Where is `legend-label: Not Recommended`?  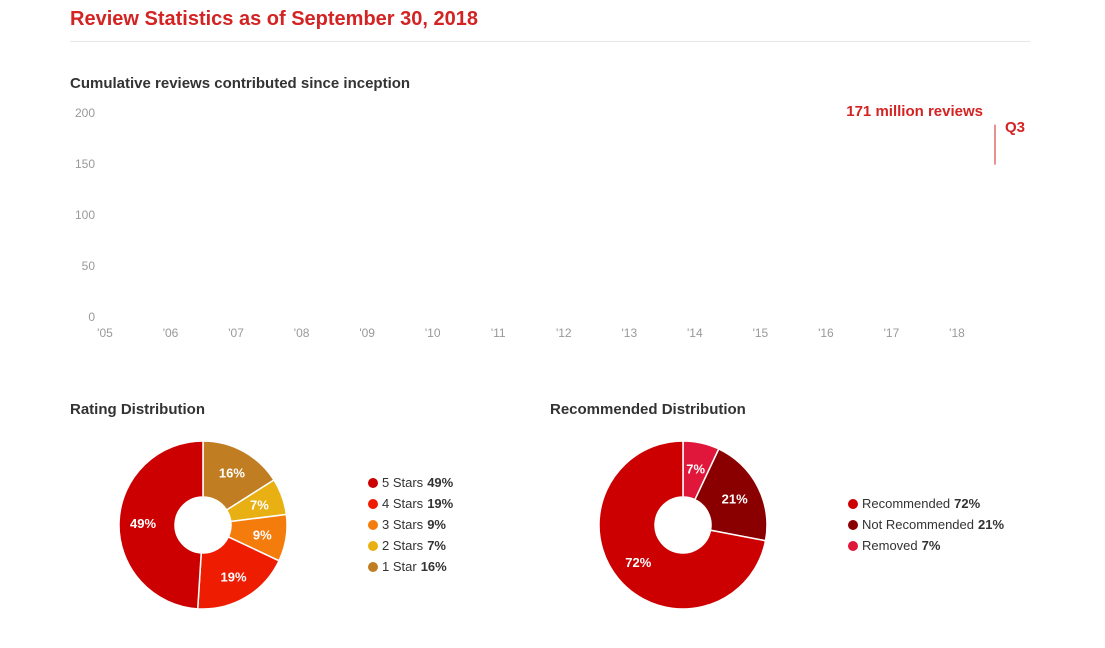 legend-label: Not Recommended is located at coordinates (918, 524).